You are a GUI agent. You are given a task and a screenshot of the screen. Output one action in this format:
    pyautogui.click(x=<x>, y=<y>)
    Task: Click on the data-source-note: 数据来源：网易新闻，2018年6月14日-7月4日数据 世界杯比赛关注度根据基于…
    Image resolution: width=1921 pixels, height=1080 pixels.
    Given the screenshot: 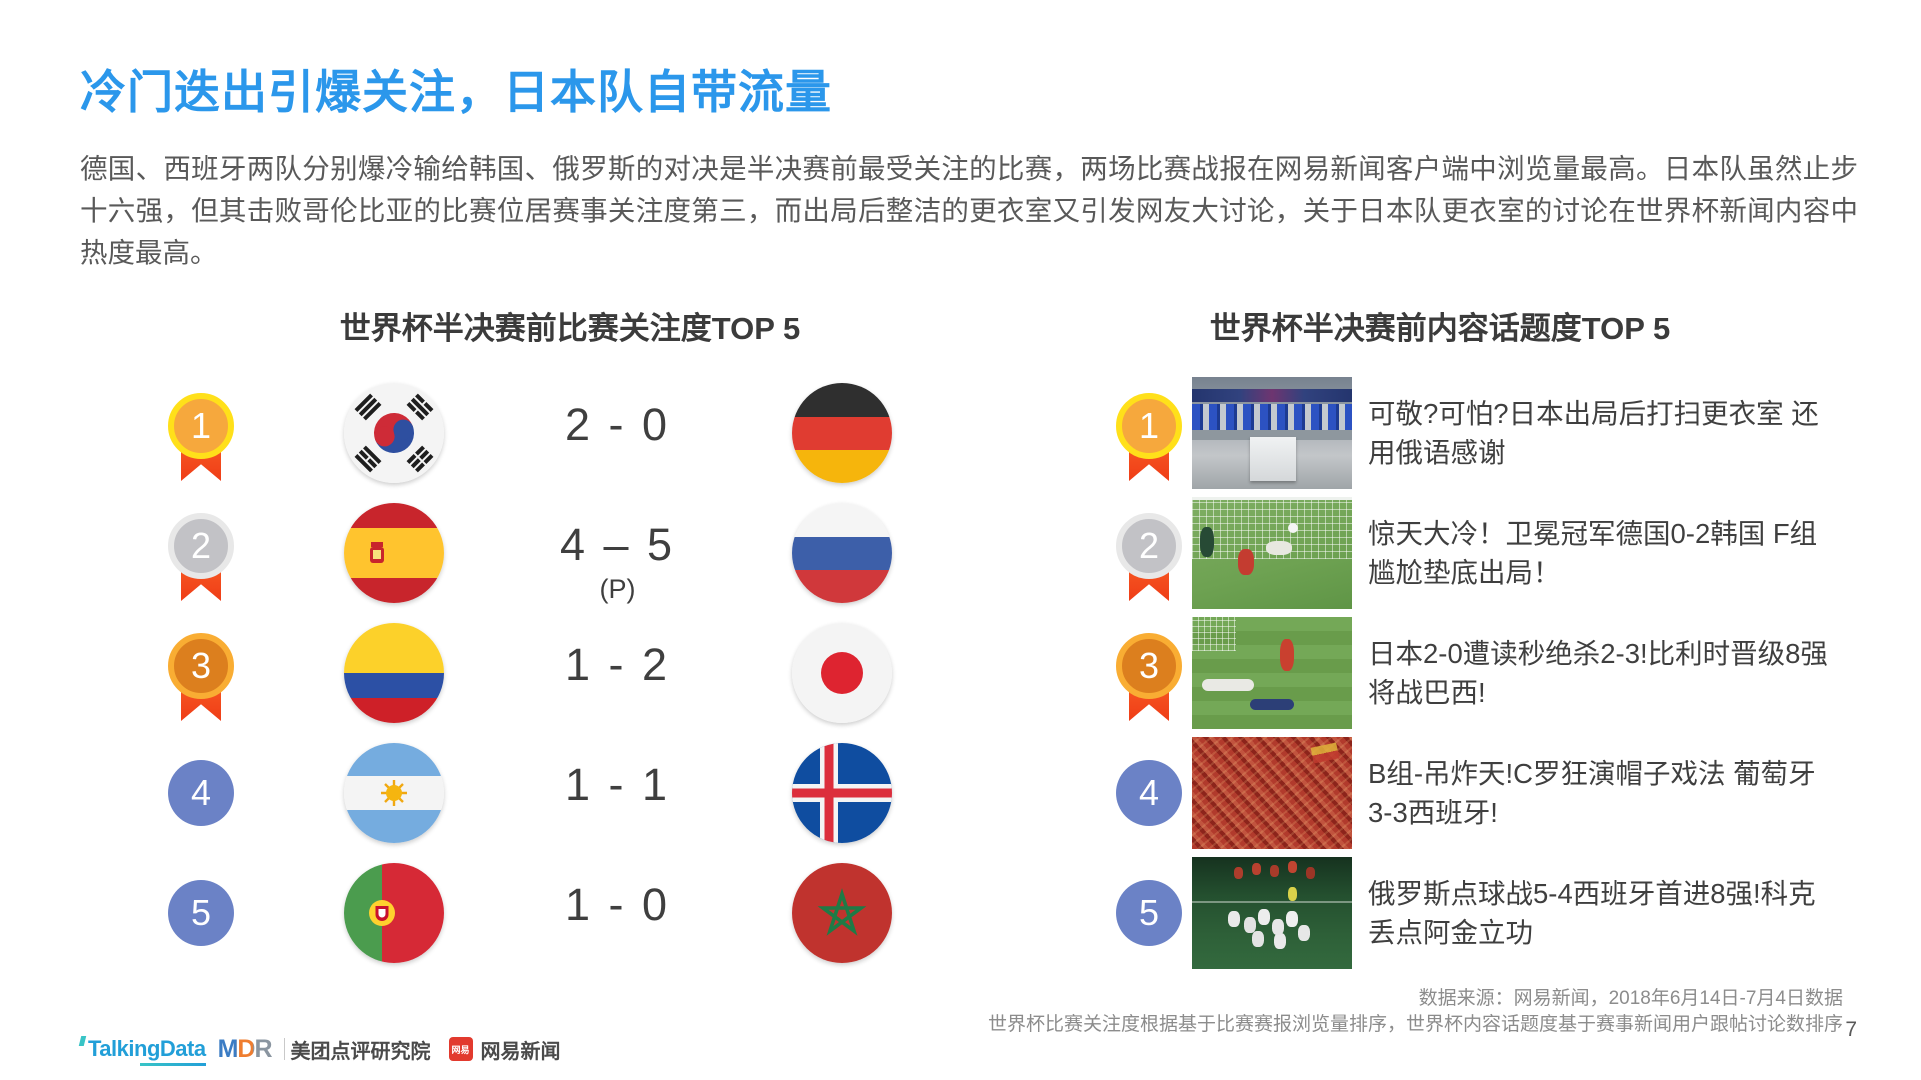 What is the action you would take?
    pyautogui.click(x=1415, y=1012)
    